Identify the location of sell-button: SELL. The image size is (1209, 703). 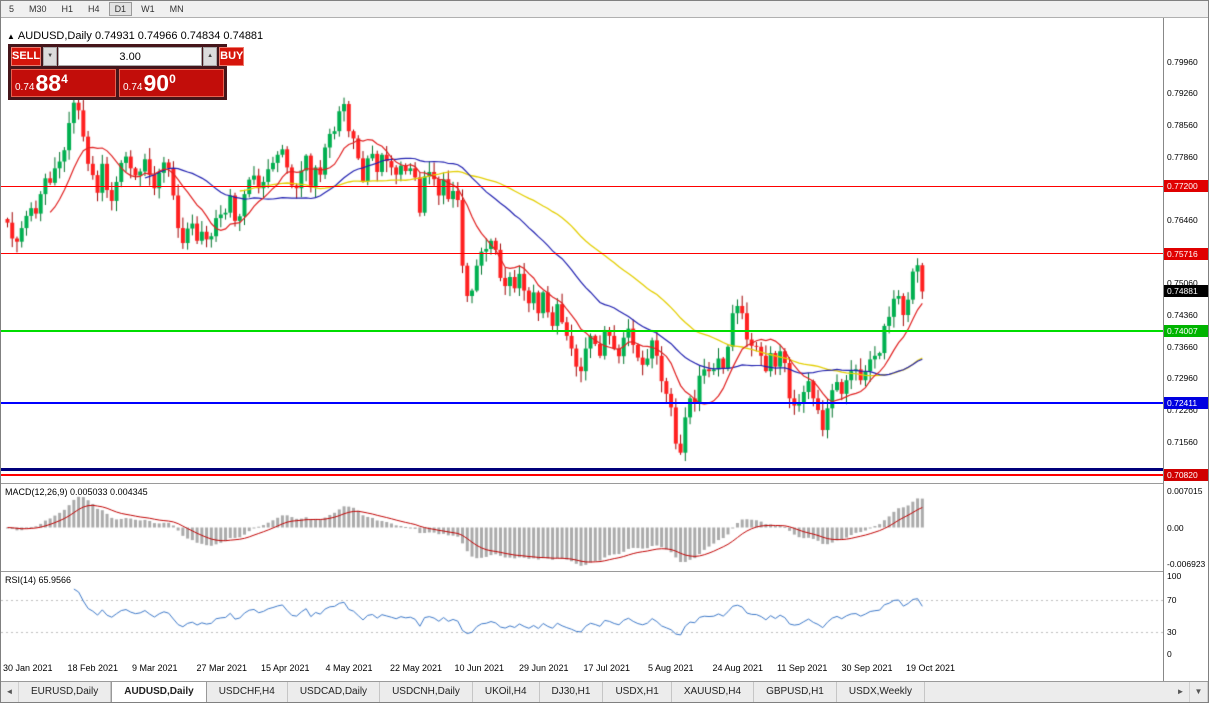
(26, 56).